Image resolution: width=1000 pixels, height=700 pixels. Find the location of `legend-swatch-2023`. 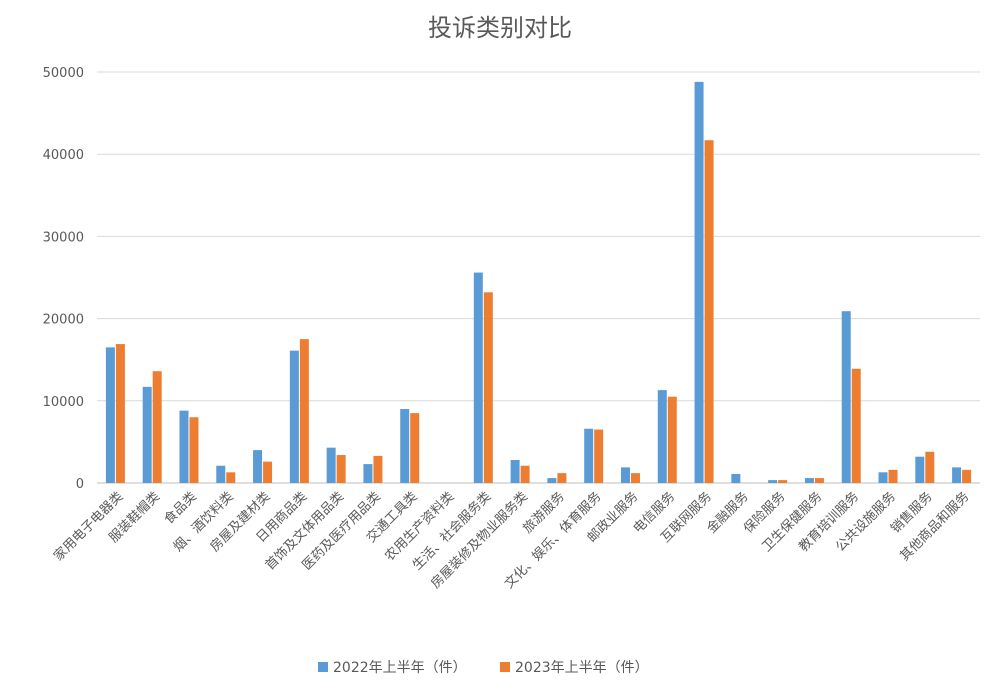

legend-swatch-2023 is located at coordinates (505, 667).